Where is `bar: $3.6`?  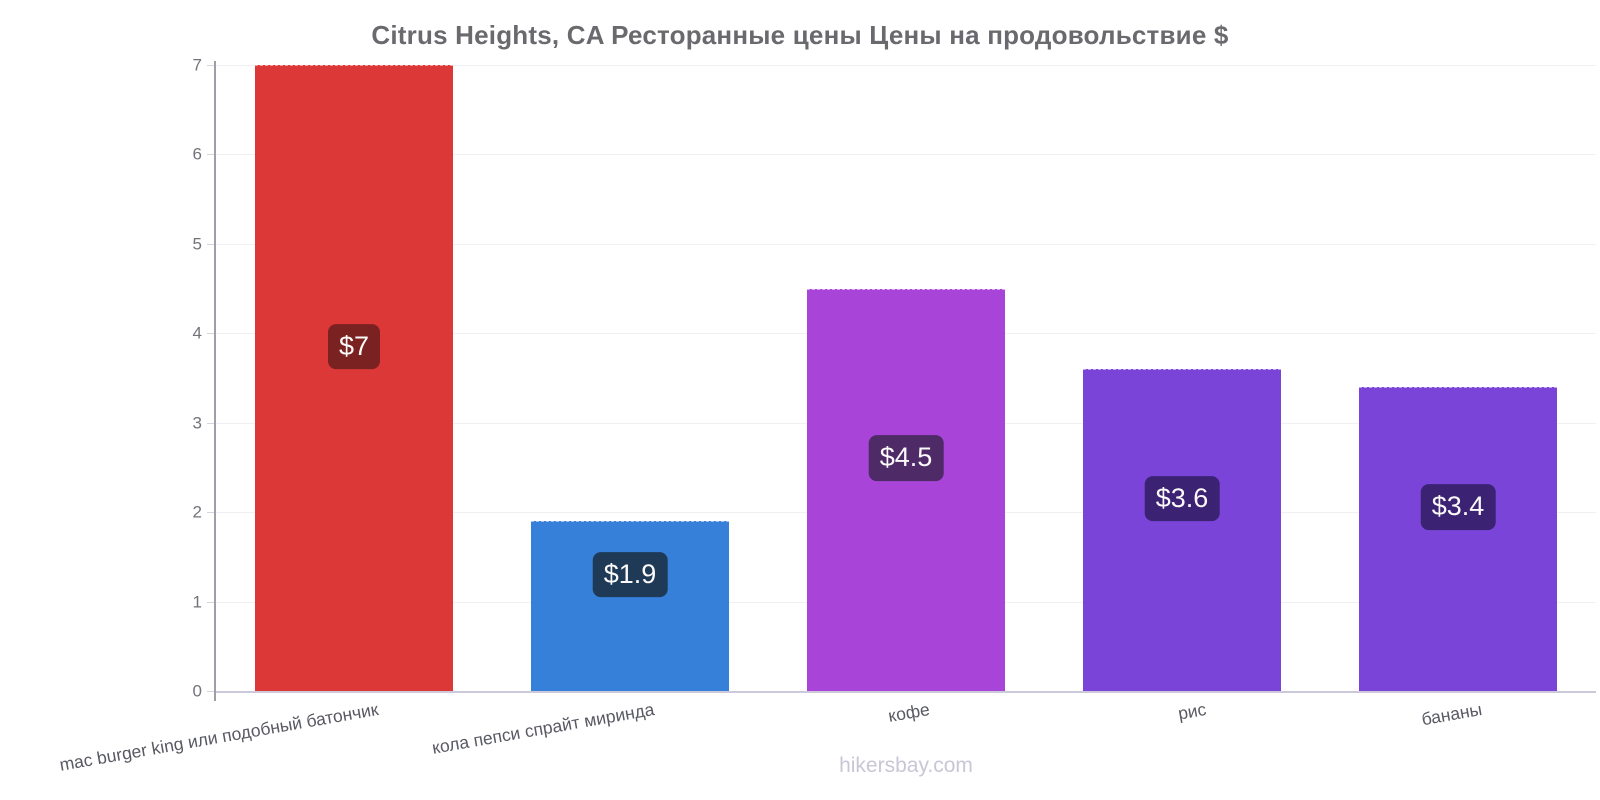 bar: $3.6 is located at coordinates (1182, 530).